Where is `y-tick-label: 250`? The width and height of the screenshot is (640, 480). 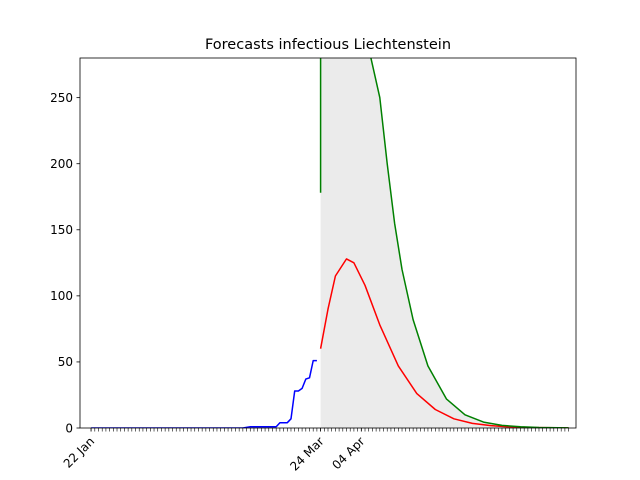 y-tick-label: 250 is located at coordinates (61, 98).